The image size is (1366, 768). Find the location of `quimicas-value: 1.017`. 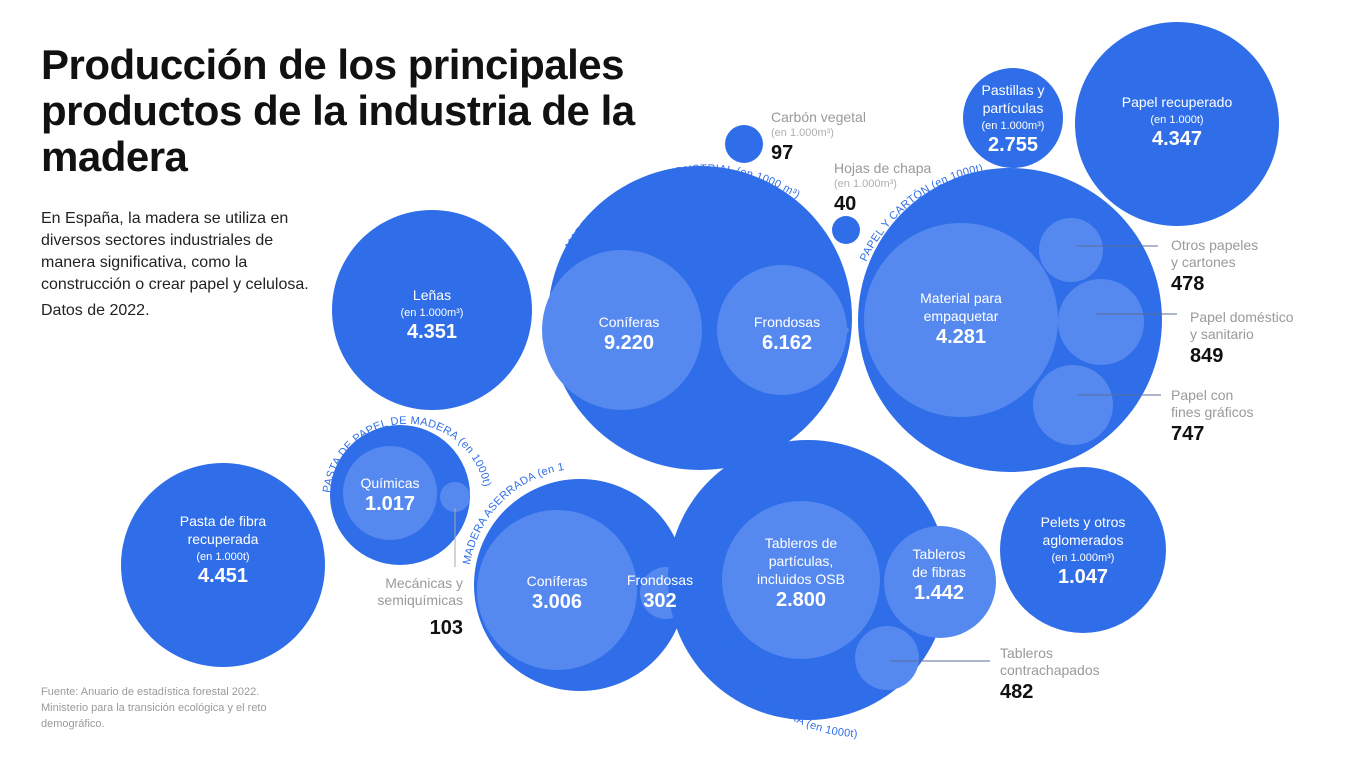

quimicas-value: 1.017 is located at coordinates (390, 504).